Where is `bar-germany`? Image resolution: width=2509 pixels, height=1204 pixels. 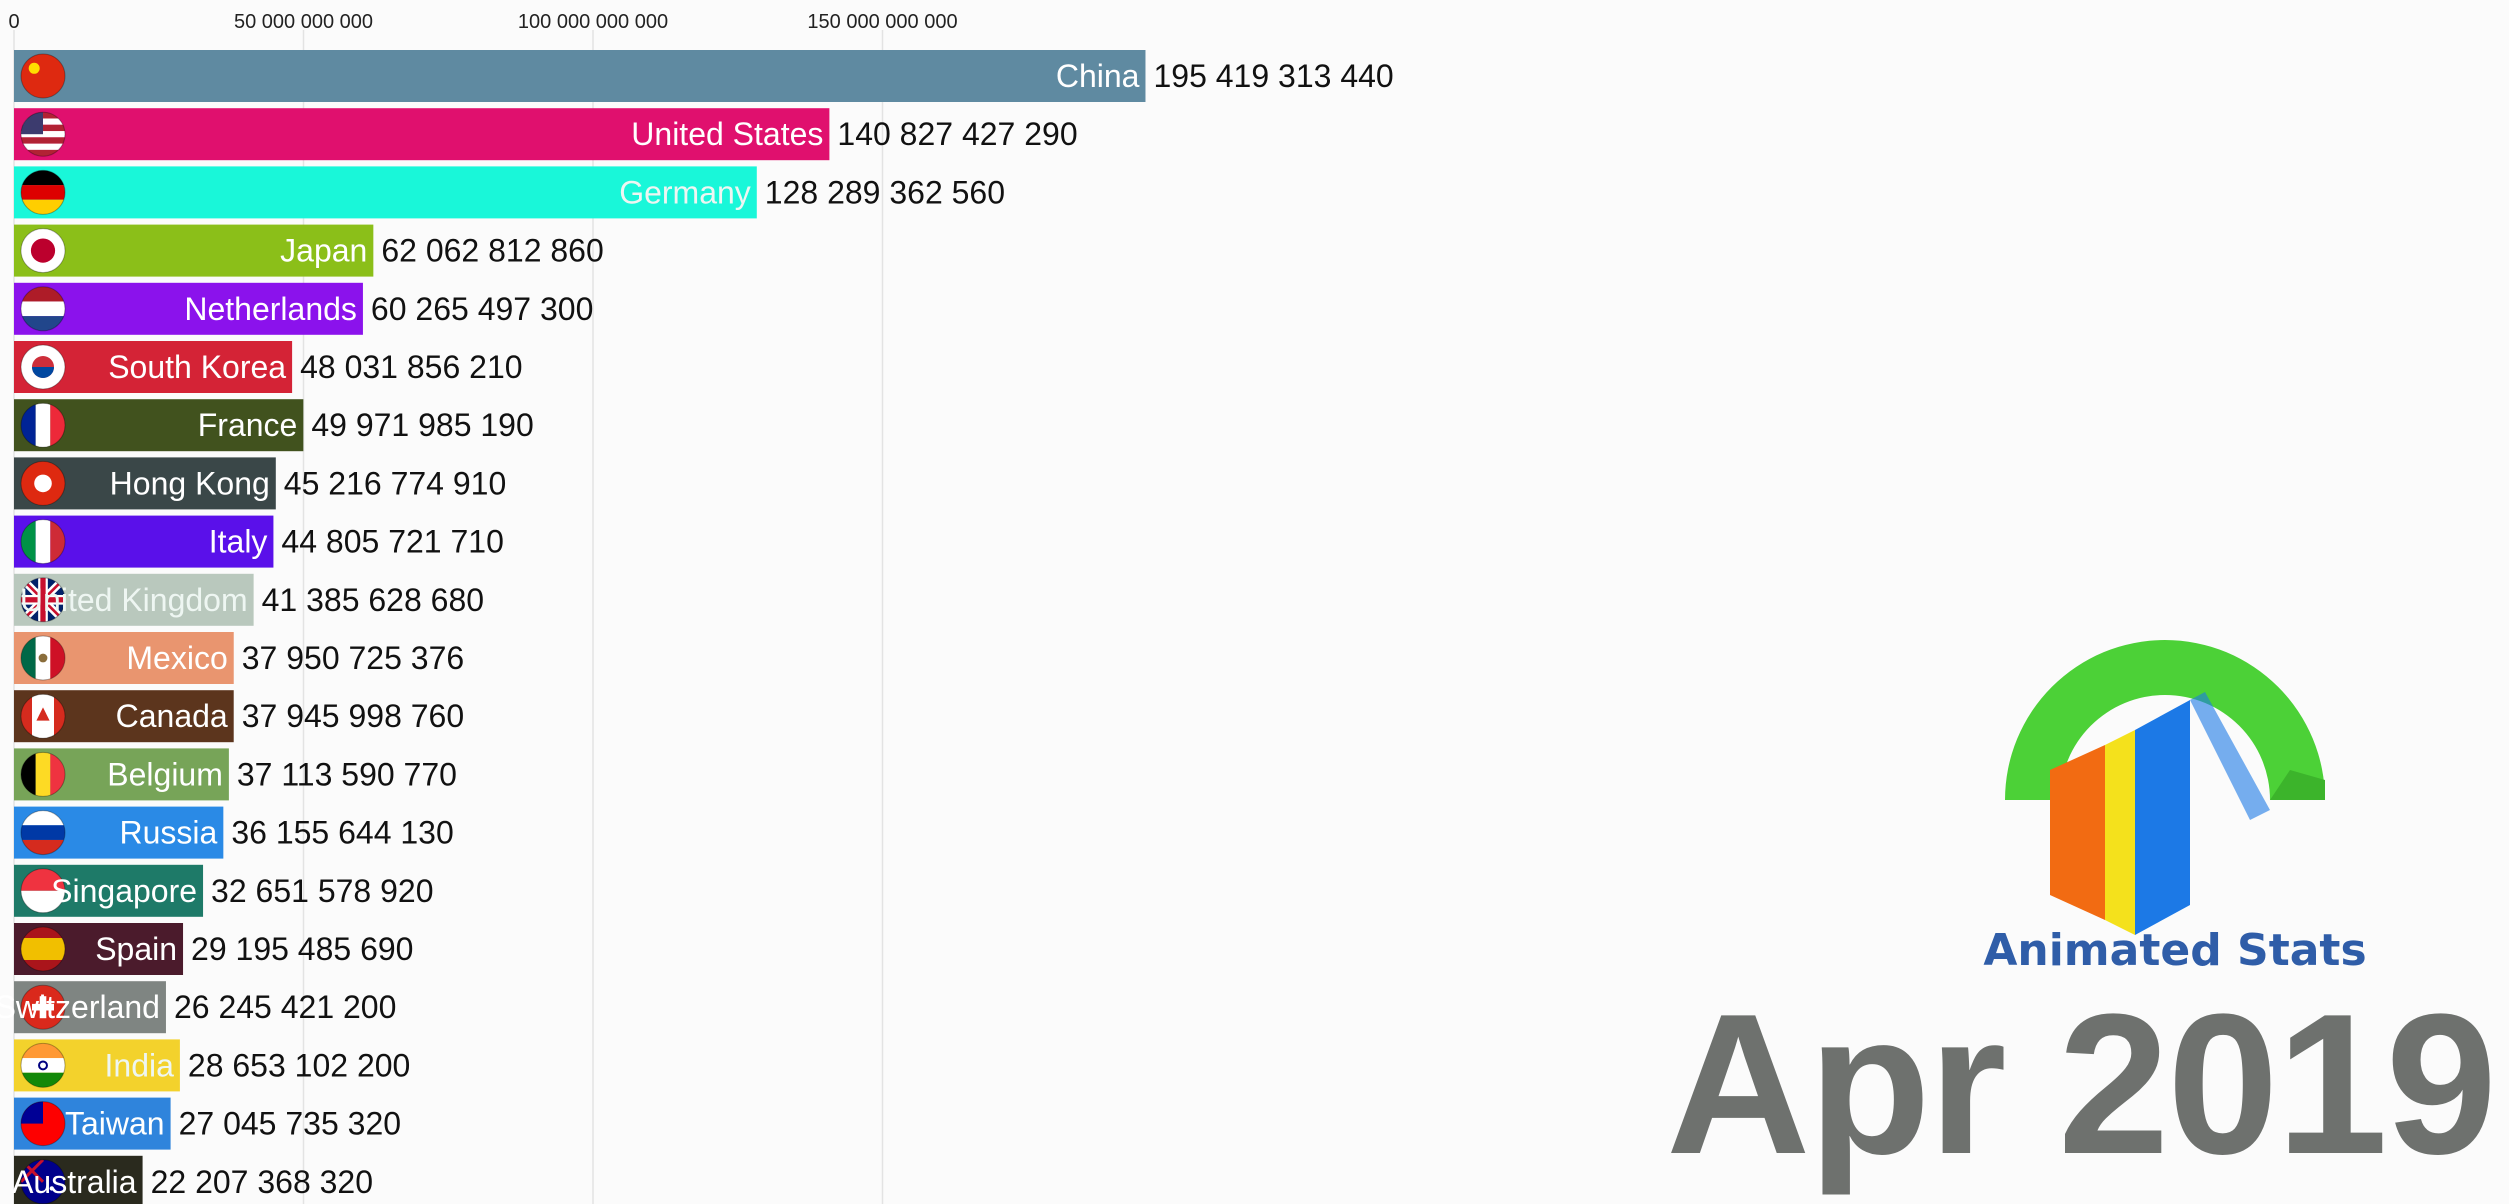 bar-germany is located at coordinates (385, 192).